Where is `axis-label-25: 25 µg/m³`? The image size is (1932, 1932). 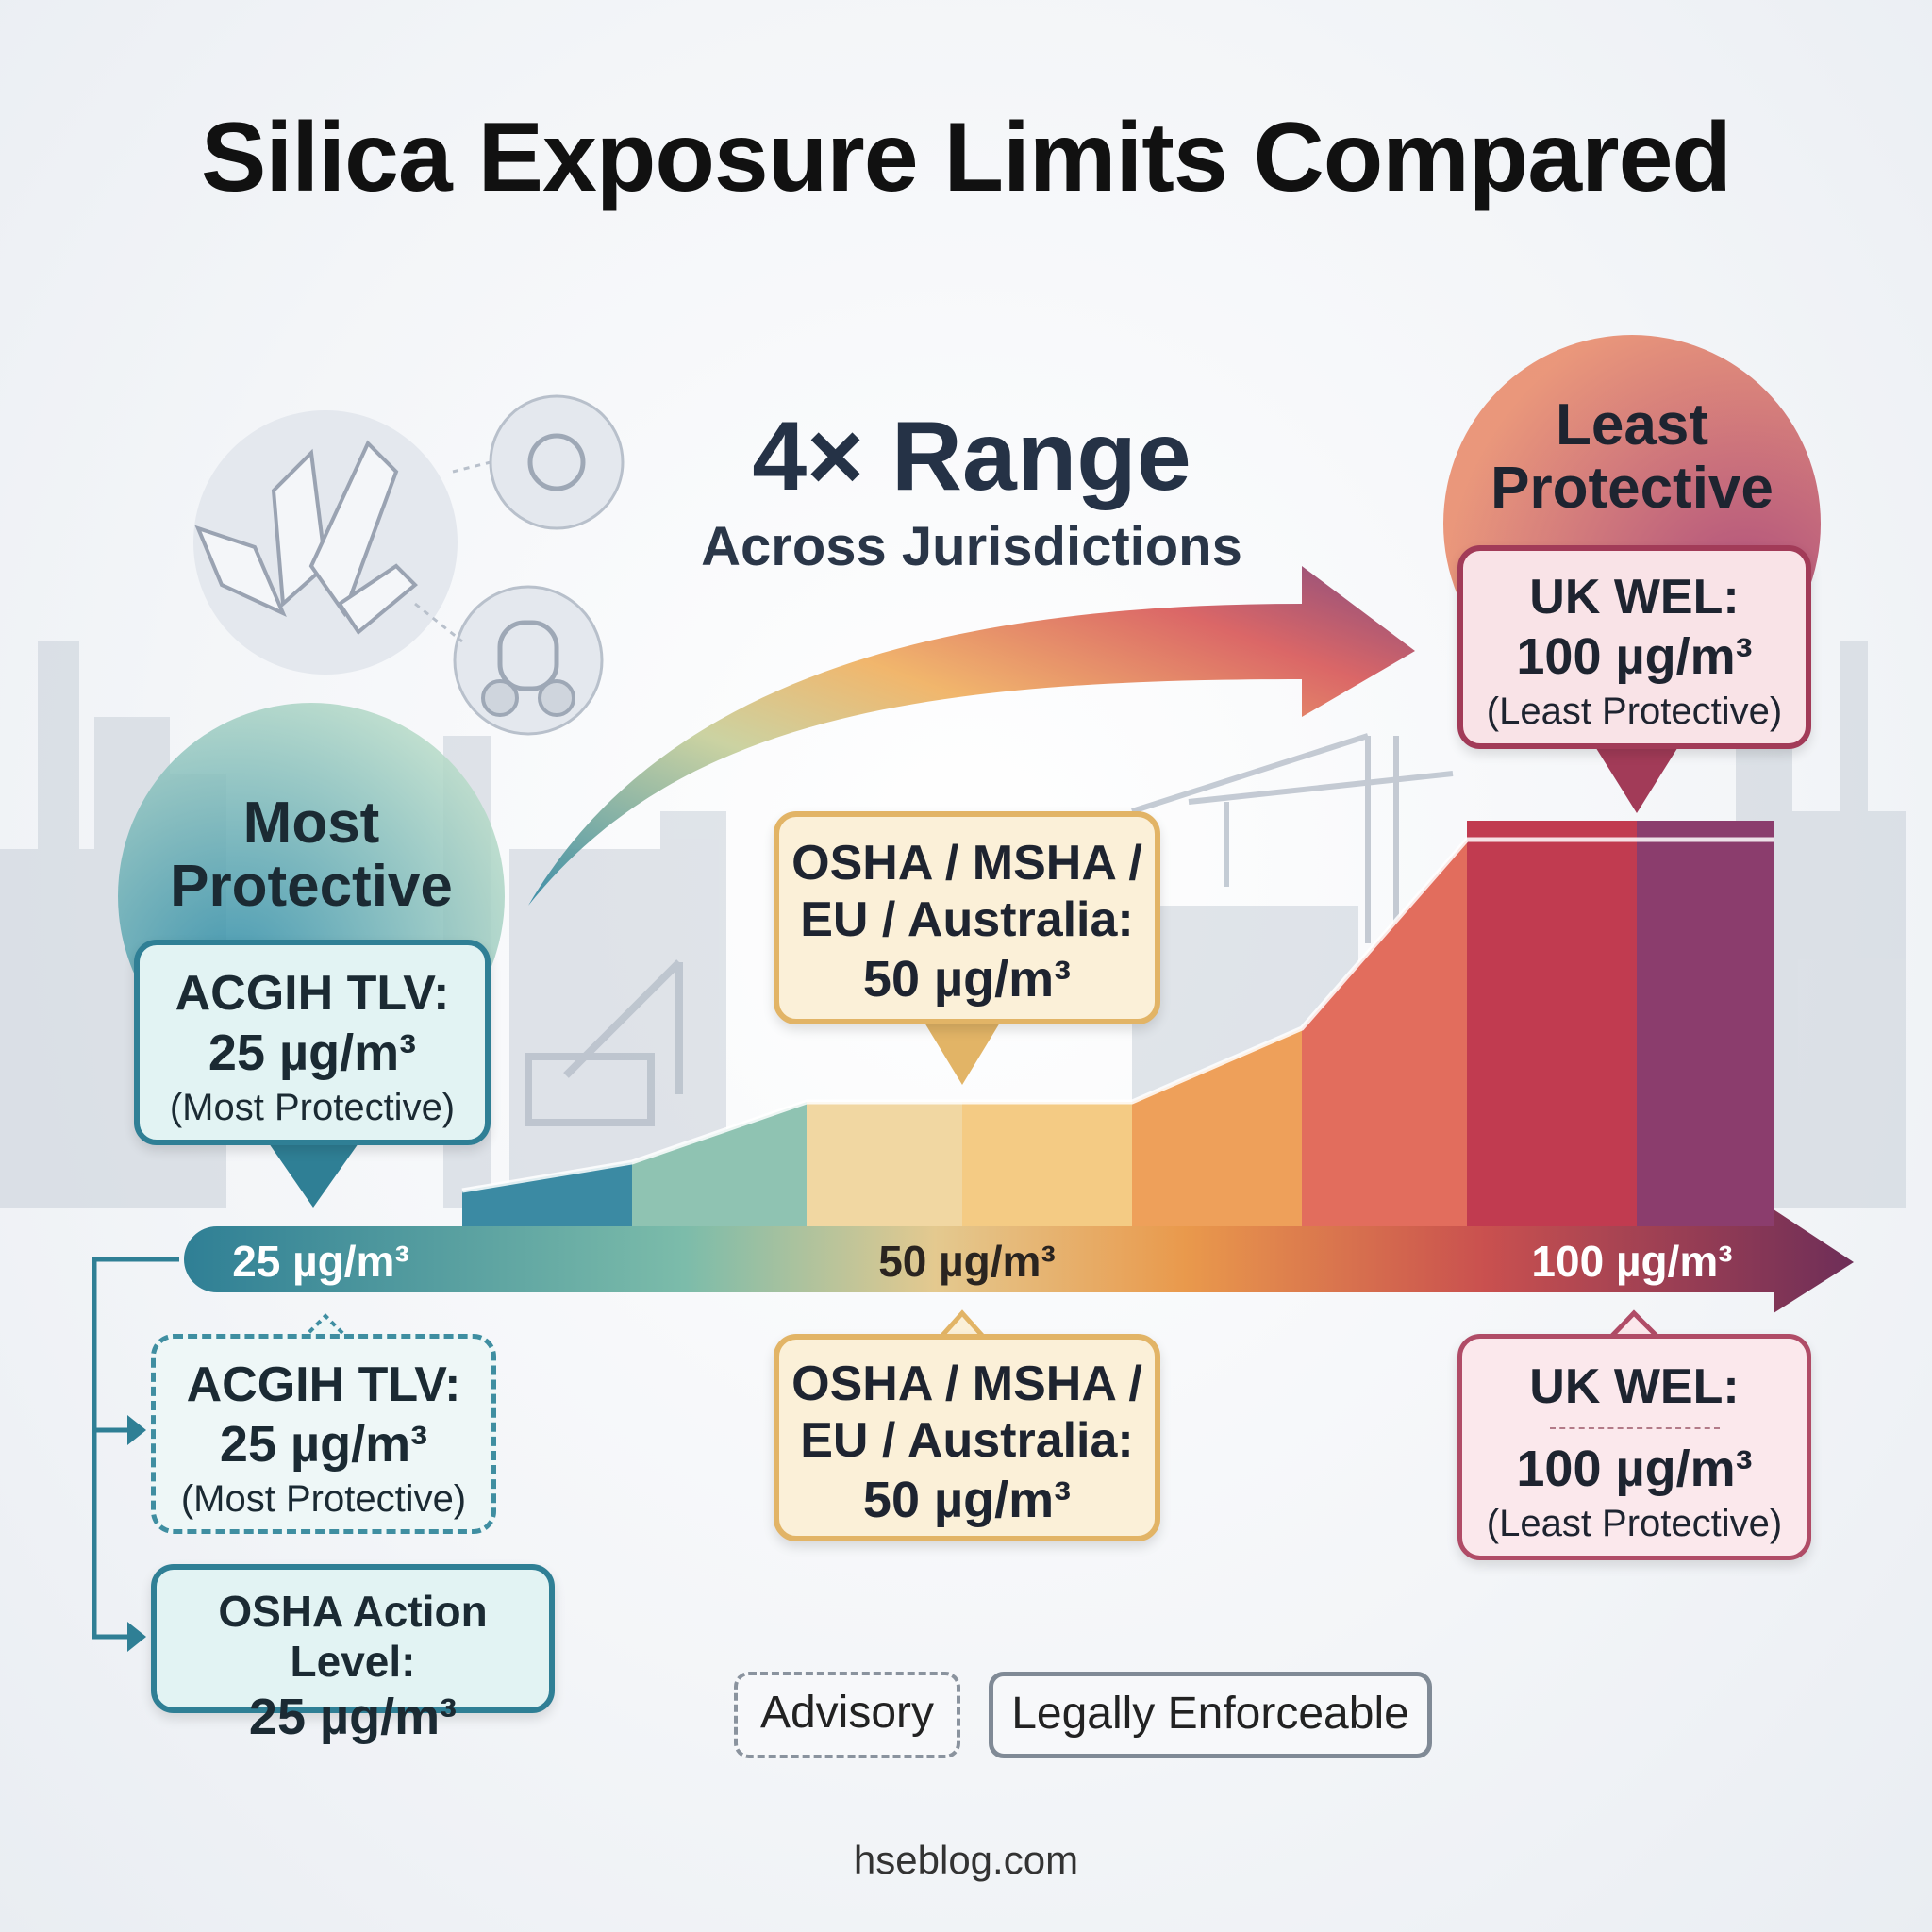 axis-label-25: 25 µg/m³ is located at coordinates (320, 1261).